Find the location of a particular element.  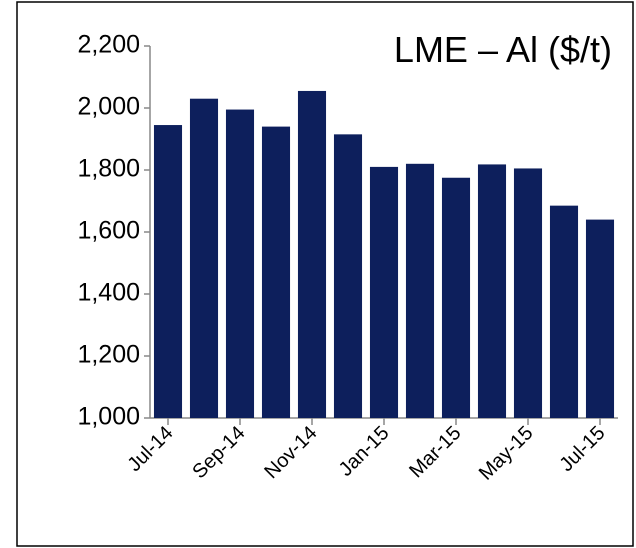

y-tick-label: 1,400 is located at coordinates (108, 293).